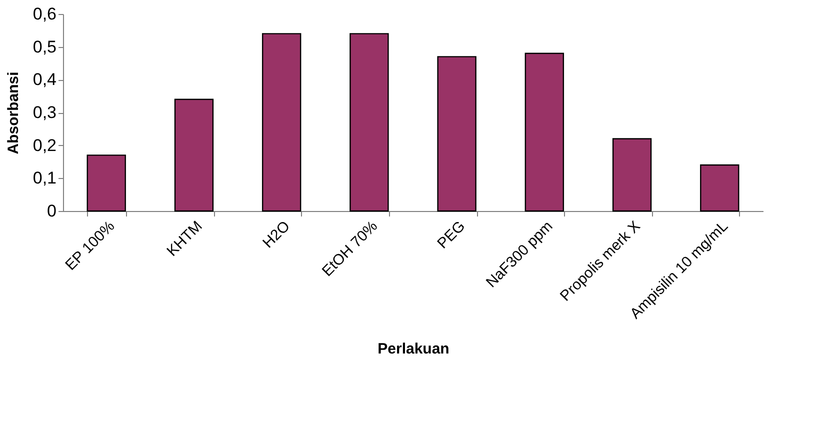 This screenshot has height=432, width=829. What do you see at coordinates (44, 46) in the screenshot?
I see `y-tick-label: 0,5` at bounding box center [44, 46].